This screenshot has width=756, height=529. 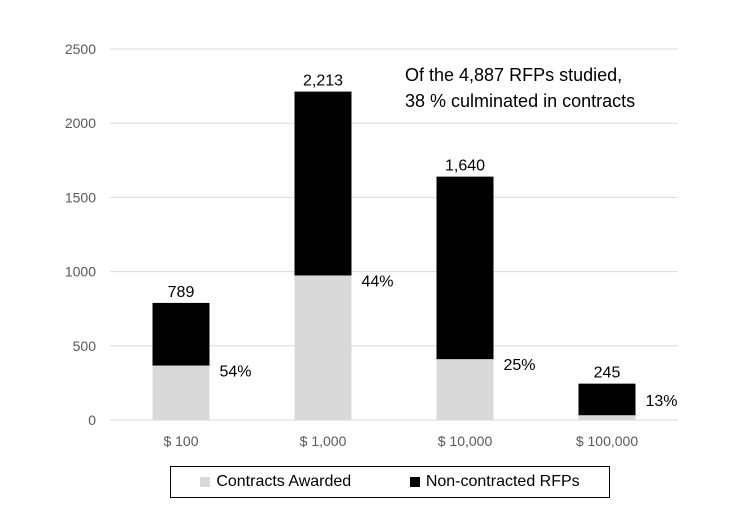 I want to click on total-label-0: 789, so click(x=181, y=292).